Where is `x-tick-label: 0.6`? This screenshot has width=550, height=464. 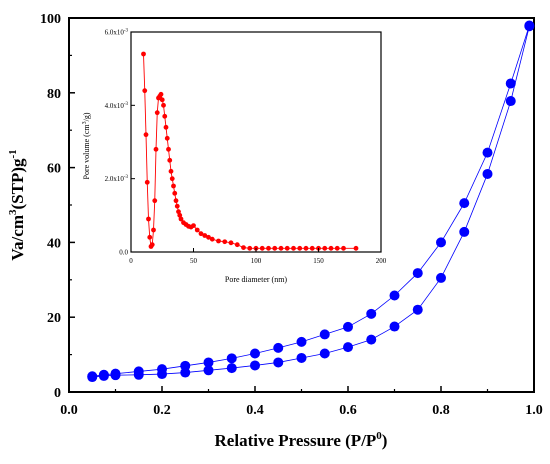
x-tick-label: 0.6 is located at coordinates (348, 410).